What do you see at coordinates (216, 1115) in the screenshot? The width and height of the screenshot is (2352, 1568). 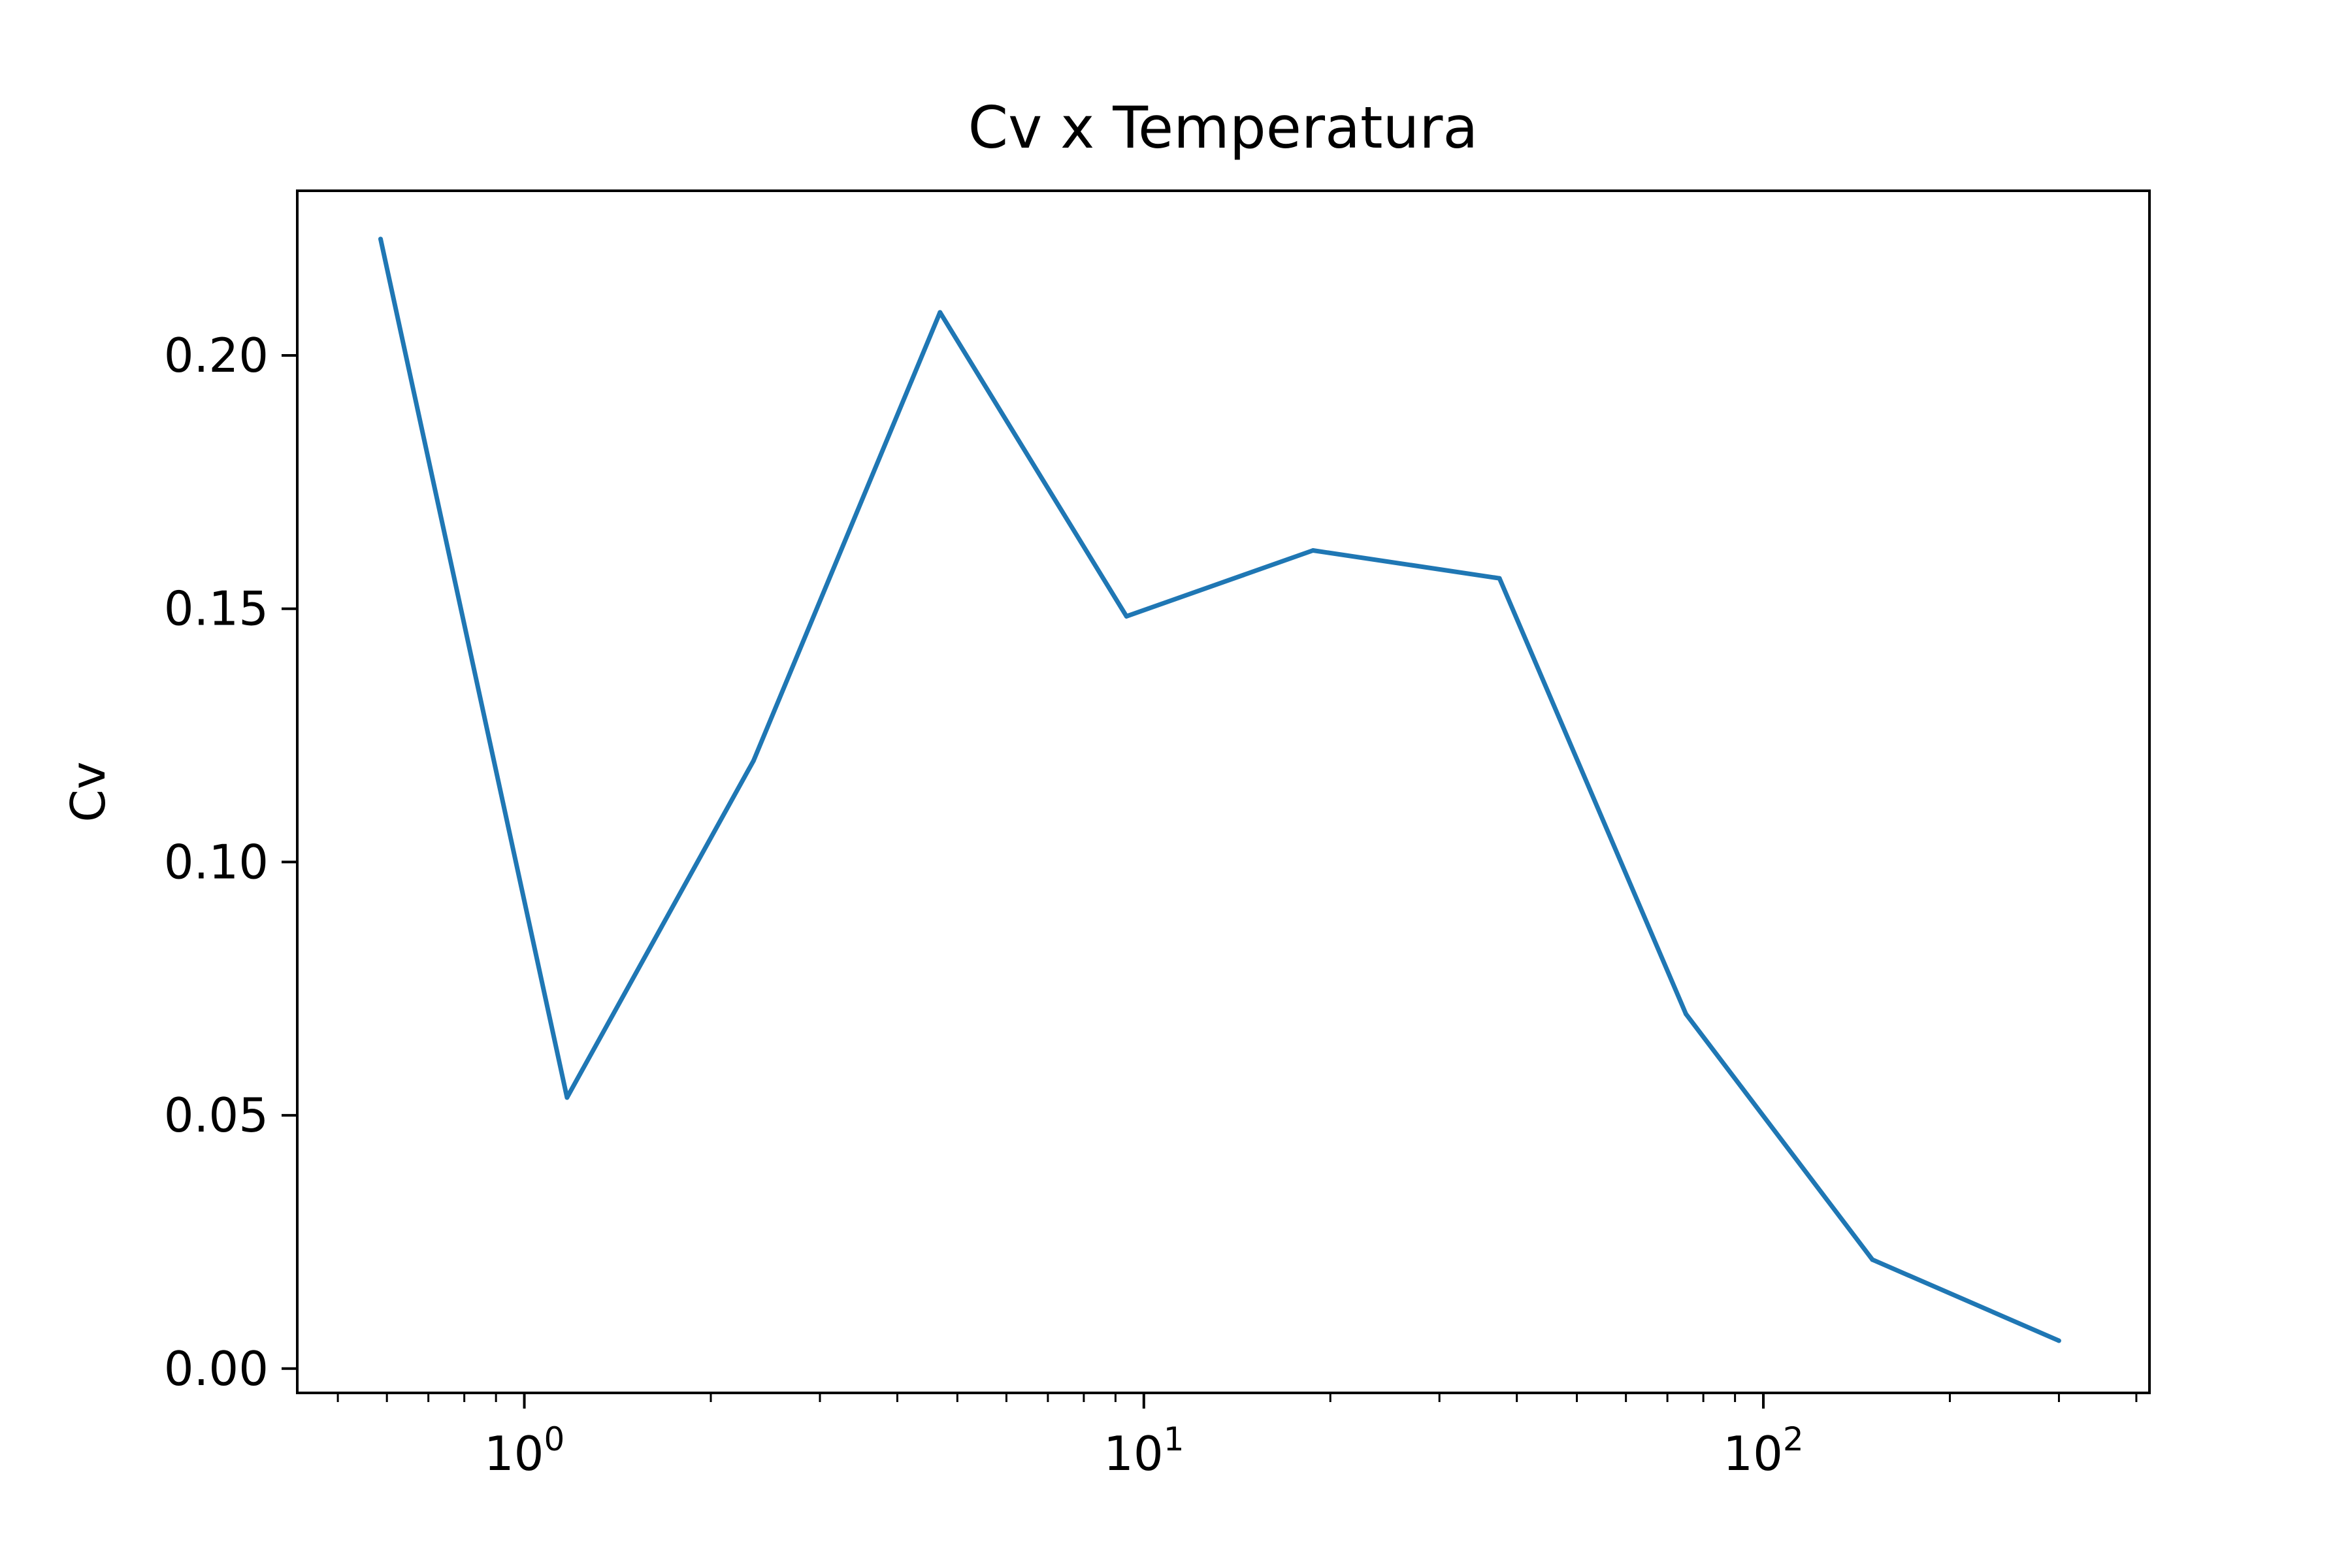 I see `y-tick-label: 0.05` at bounding box center [216, 1115].